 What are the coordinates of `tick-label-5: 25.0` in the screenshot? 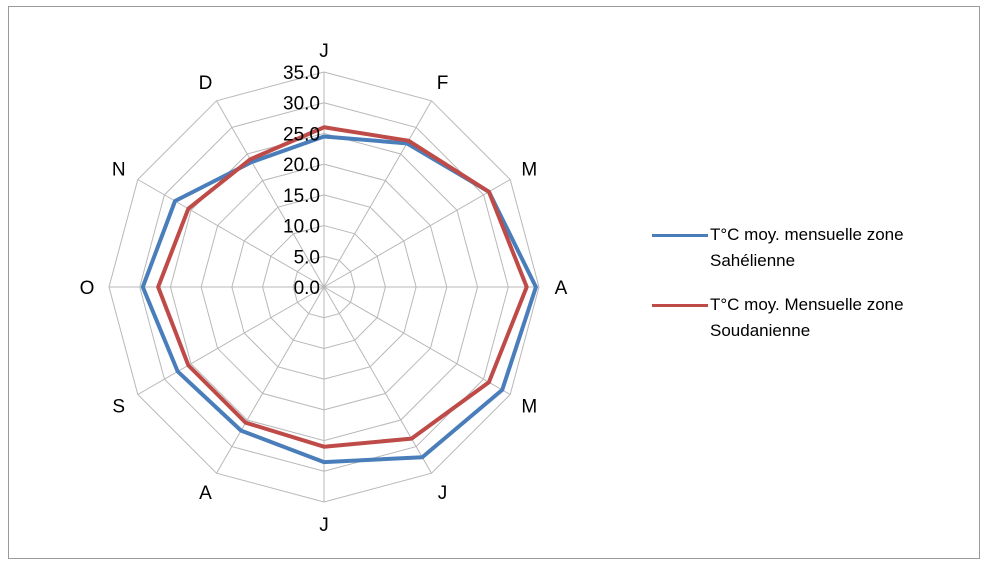 It's located at (301, 134).